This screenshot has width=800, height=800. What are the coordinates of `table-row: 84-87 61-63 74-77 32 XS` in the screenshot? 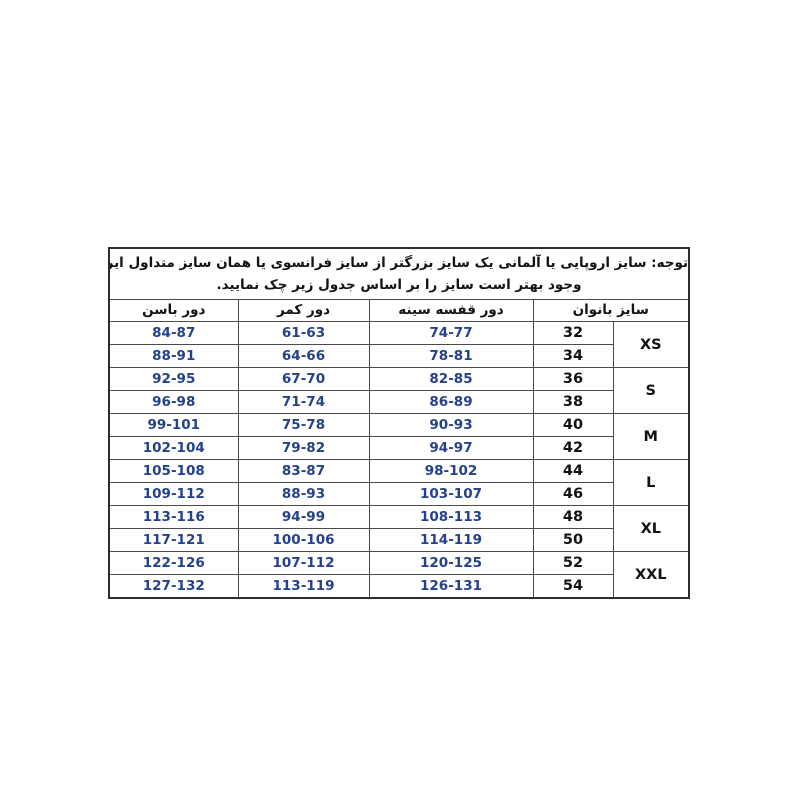 It's located at (399, 344).